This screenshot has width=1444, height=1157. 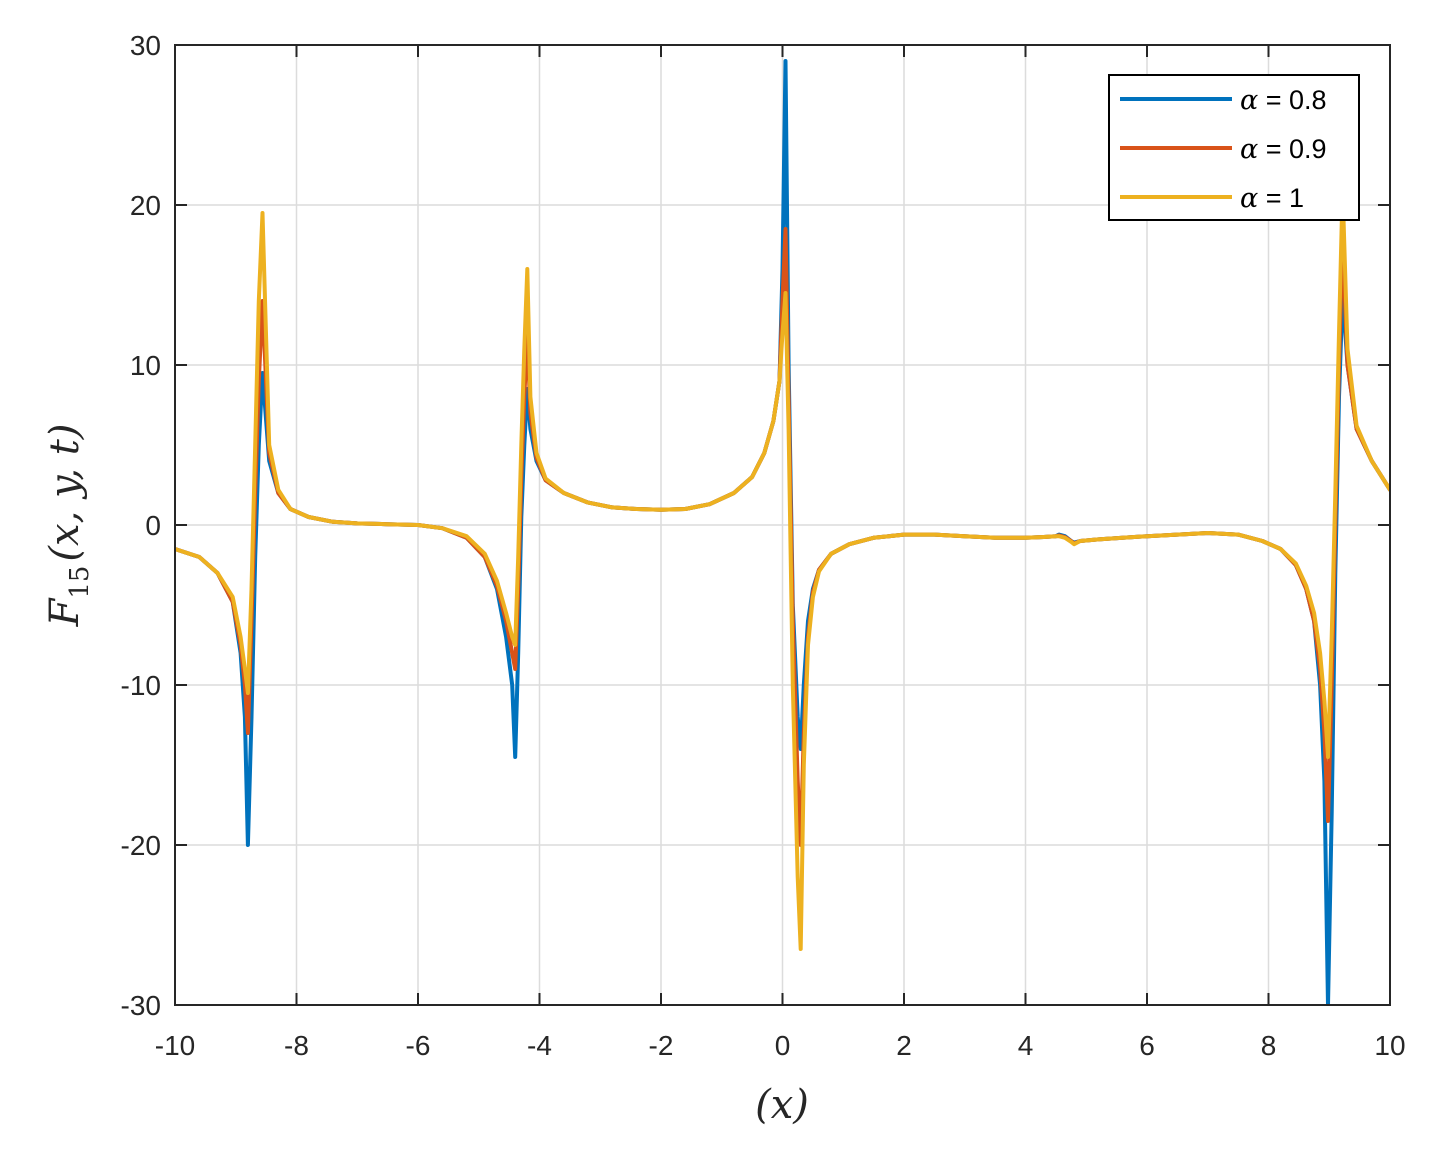 I want to click on x-tick-label: -4, so click(x=539, y=1045).